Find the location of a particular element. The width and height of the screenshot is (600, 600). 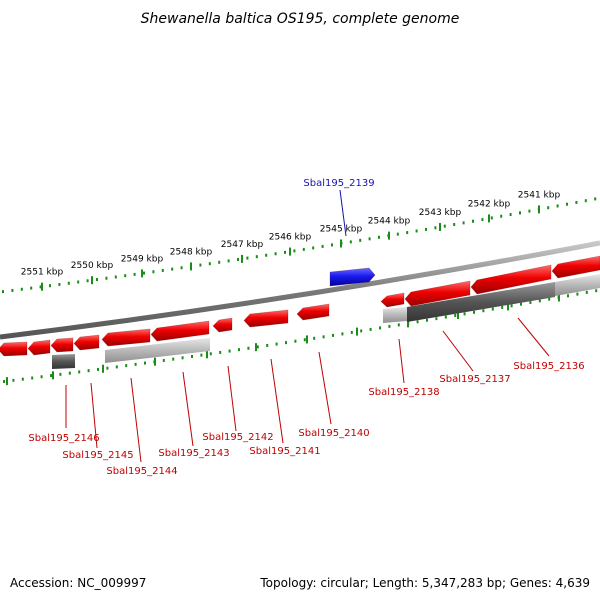

feature-bar-dark is located at coordinates (63, 361).